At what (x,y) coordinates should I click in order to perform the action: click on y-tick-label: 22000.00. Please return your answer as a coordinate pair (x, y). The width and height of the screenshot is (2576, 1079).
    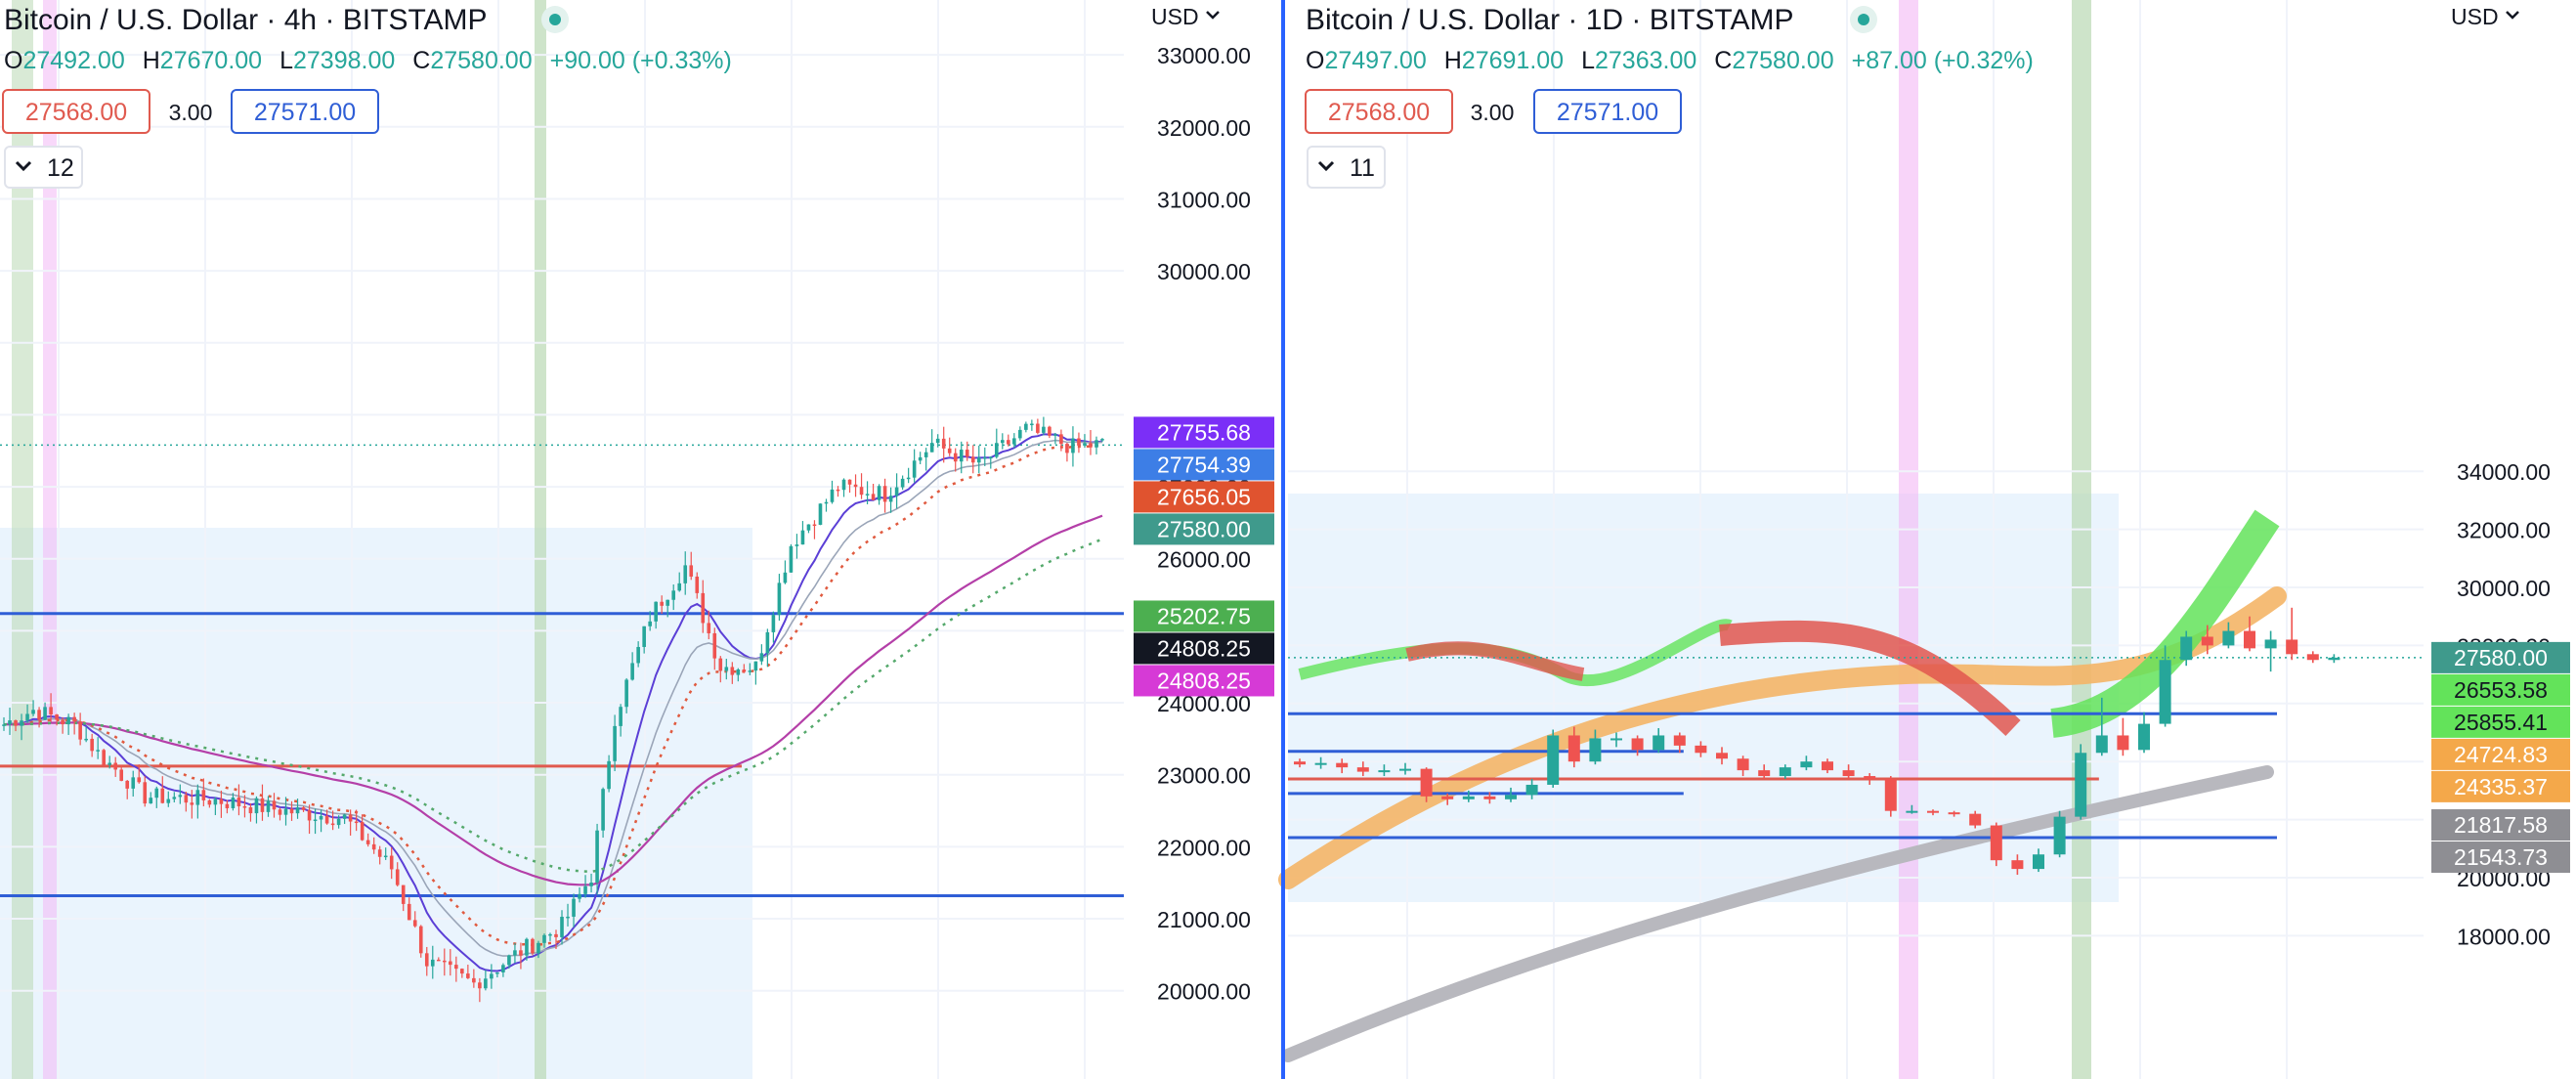
    Looking at the image, I should click on (1204, 847).